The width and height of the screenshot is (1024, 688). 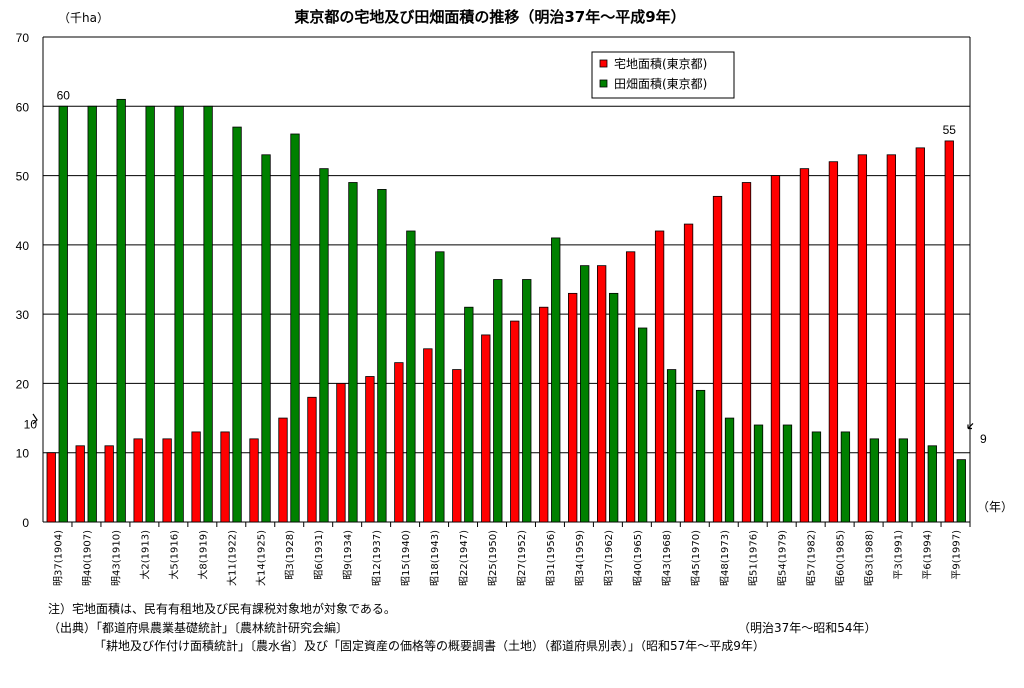 I want to click on footnote: 注）宅地面積は、民有有租地及び民有課税対象地が対象である。, so click(x=222, y=609).